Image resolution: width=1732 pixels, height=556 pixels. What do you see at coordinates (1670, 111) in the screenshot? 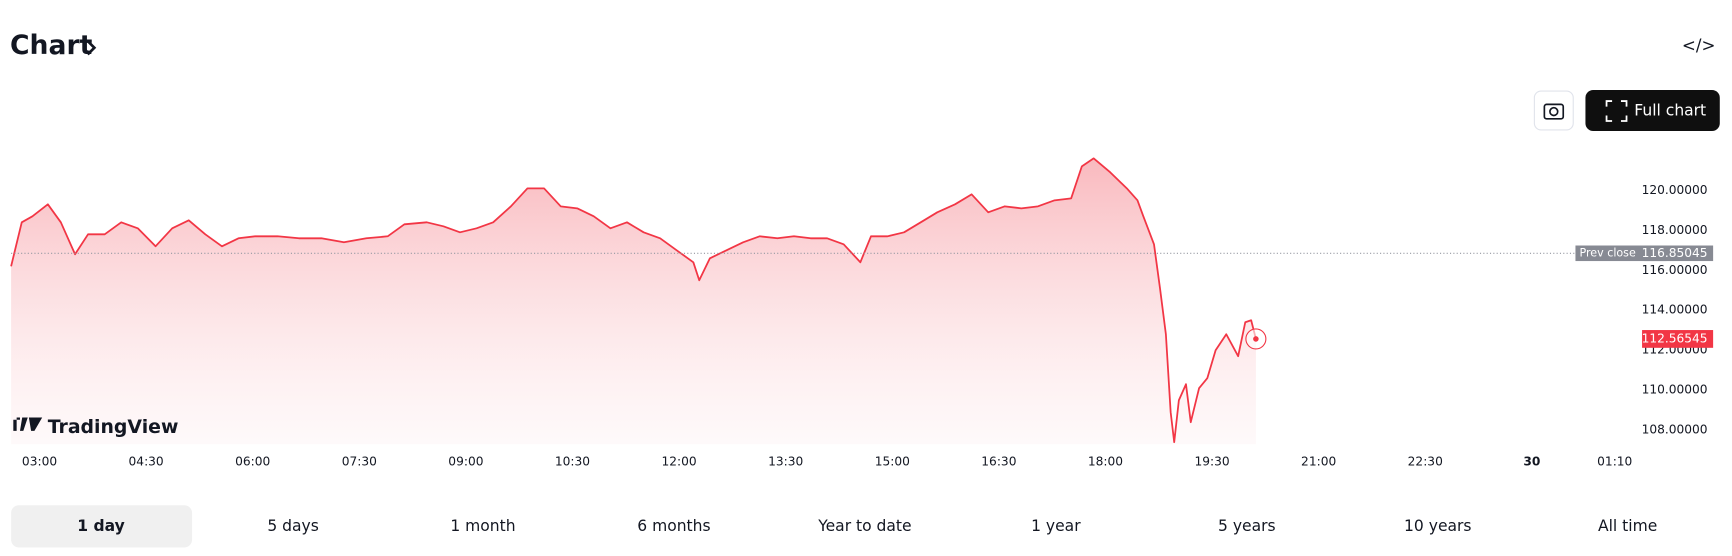
I see `full-chart-label: Full chart` at bounding box center [1670, 111].